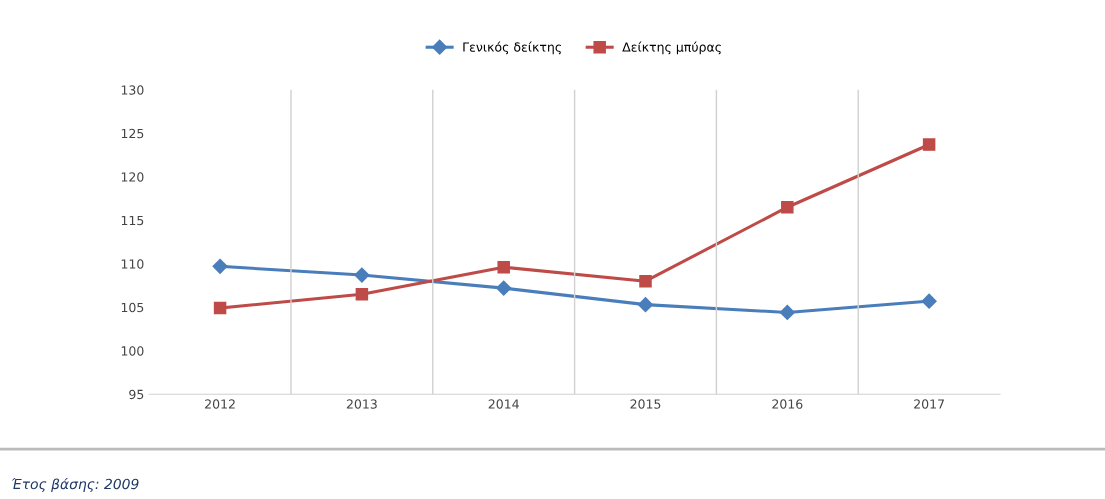 This screenshot has width=1105, height=499. What do you see at coordinates (132, 264) in the screenshot?
I see `y-tick-label: 110` at bounding box center [132, 264].